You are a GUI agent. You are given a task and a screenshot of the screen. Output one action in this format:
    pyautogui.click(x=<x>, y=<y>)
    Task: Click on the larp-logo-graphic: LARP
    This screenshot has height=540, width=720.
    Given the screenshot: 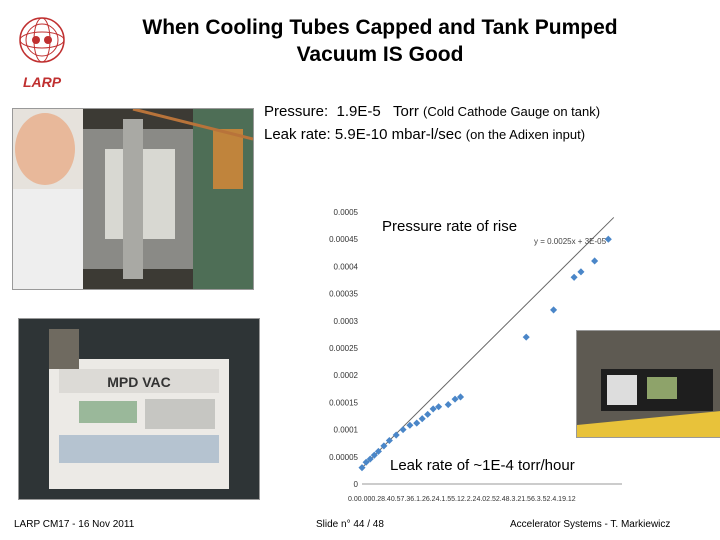 What is the action you would take?
    pyautogui.click(x=42, y=53)
    